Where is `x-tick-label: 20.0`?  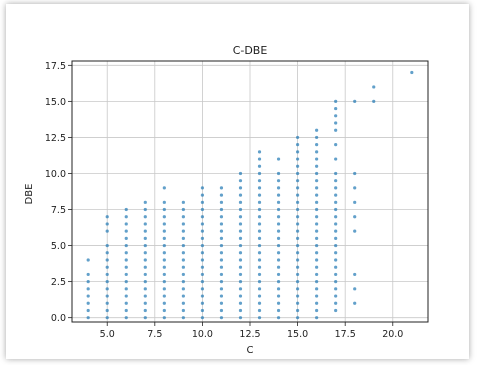
x-tick-label: 20.0 is located at coordinates (392, 334).